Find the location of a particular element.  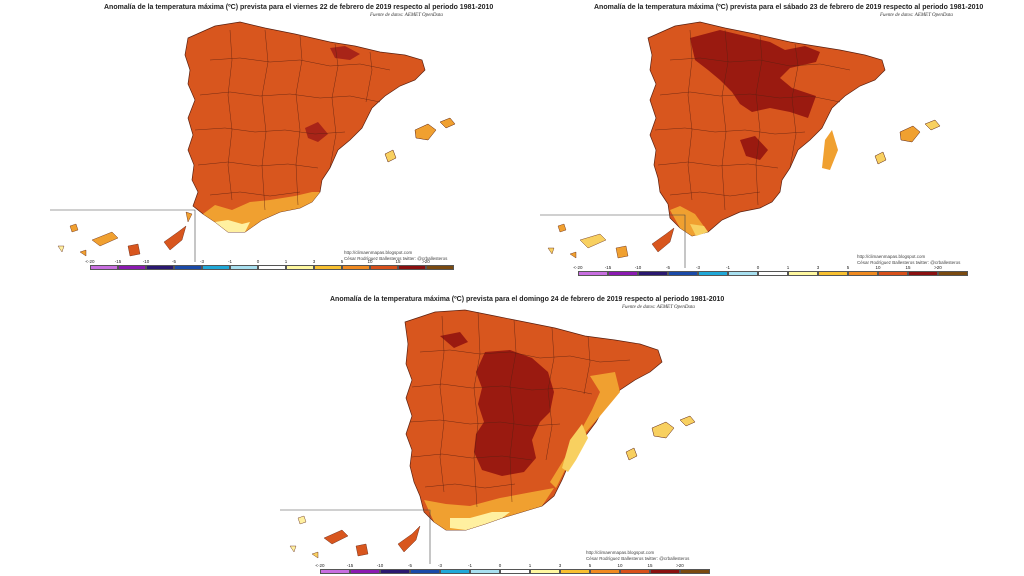

center-hot-patch is located at coordinates (754, 148).